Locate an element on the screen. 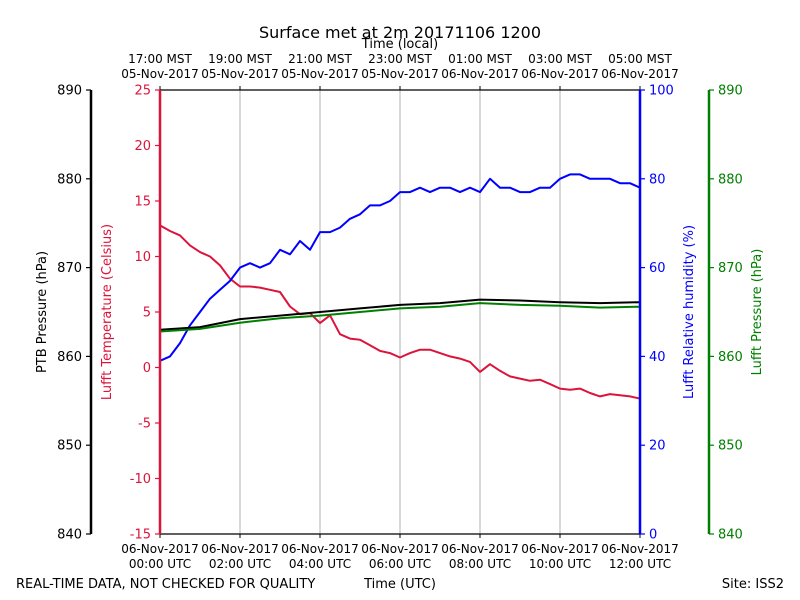 The width and height of the screenshot is (800, 600). ptb-tick-label: 870 is located at coordinates (69, 268).